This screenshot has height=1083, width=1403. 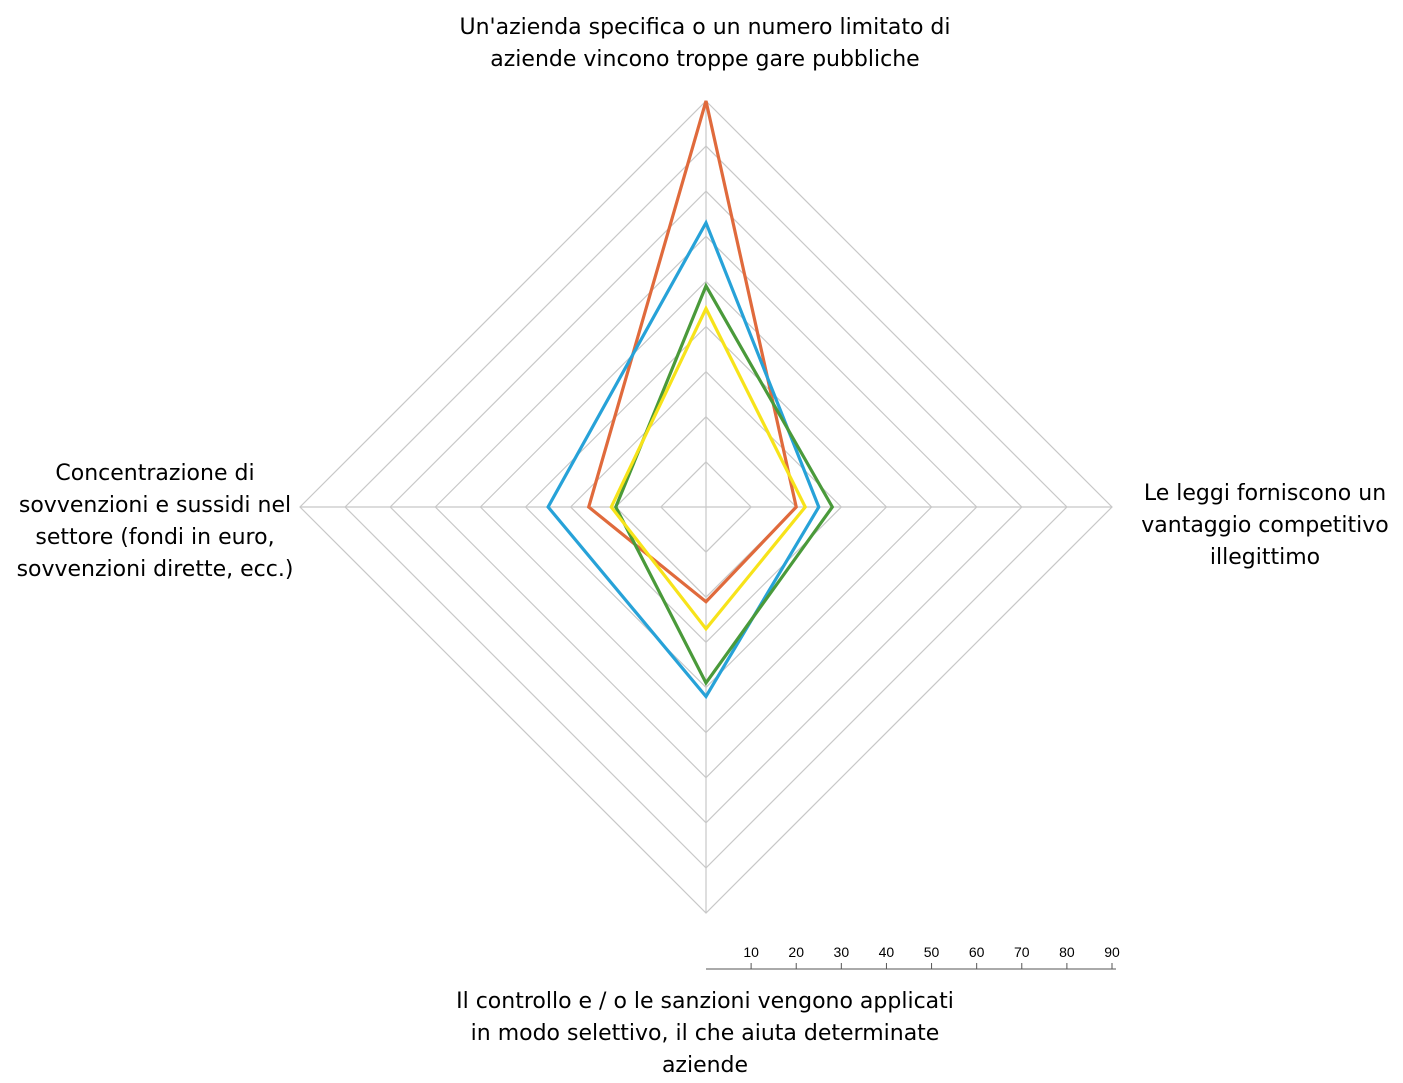 What do you see at coordinates (1265, 557) in the screenshot?
I see `axis-label-line: illegittimo` at bounding box center [1265, 557].